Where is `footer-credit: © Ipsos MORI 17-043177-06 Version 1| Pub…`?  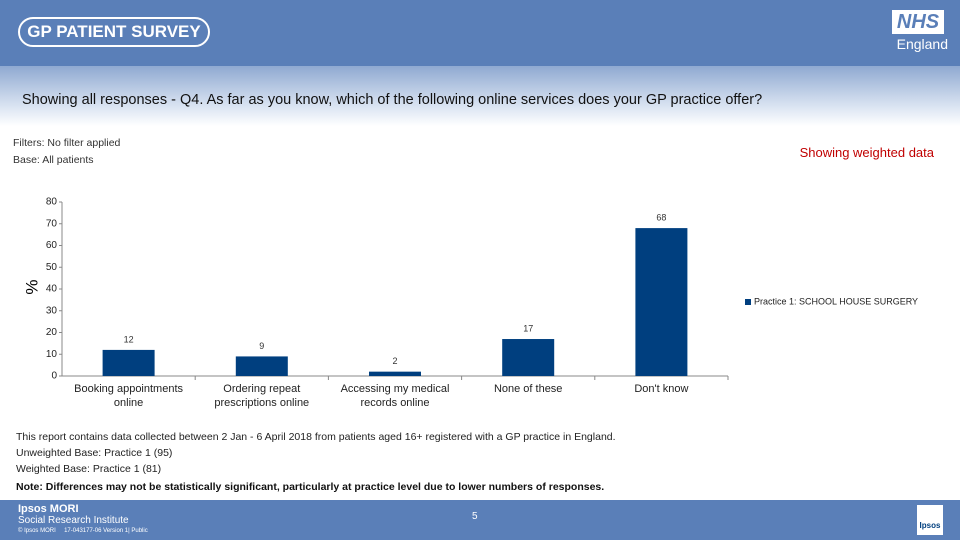
footer-credit: © Ipsos MORI 17-043177-06 Version 1| Pub… is located at coordinates (83, 531).